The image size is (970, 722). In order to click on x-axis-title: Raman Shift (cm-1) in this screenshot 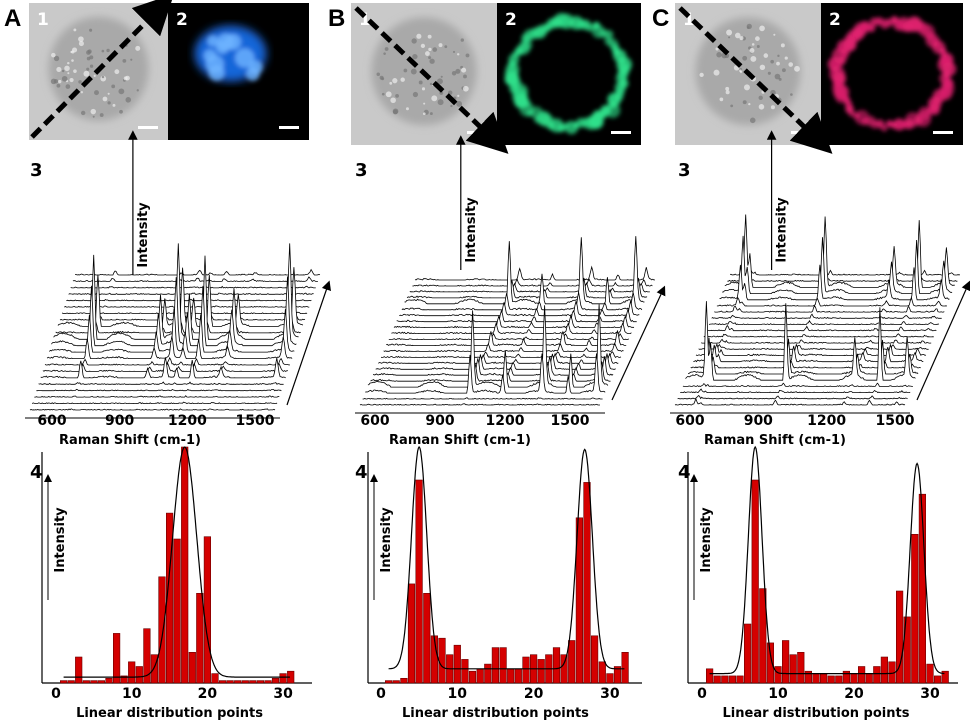, I will do `click(460, 440)`.